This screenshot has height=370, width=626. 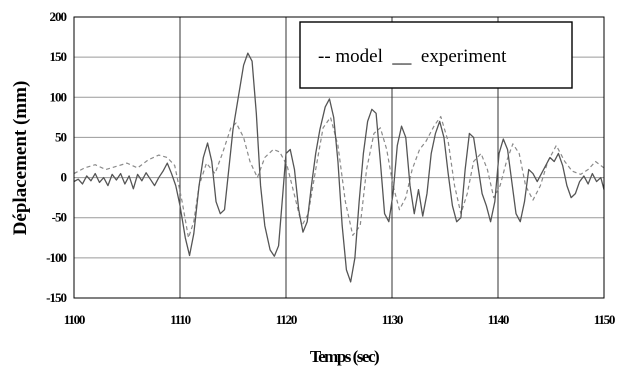 I want to click on y-tick-label: -50, so click(x=59, y=217).